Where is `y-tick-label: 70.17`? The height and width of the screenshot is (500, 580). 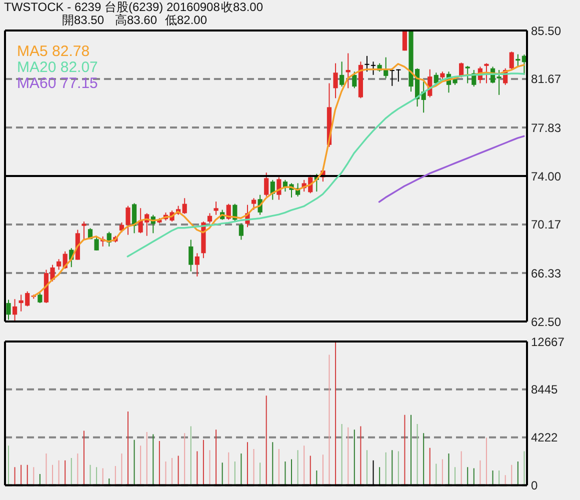
y-tick-label: 70.17 is located at coordinates (546, 225).